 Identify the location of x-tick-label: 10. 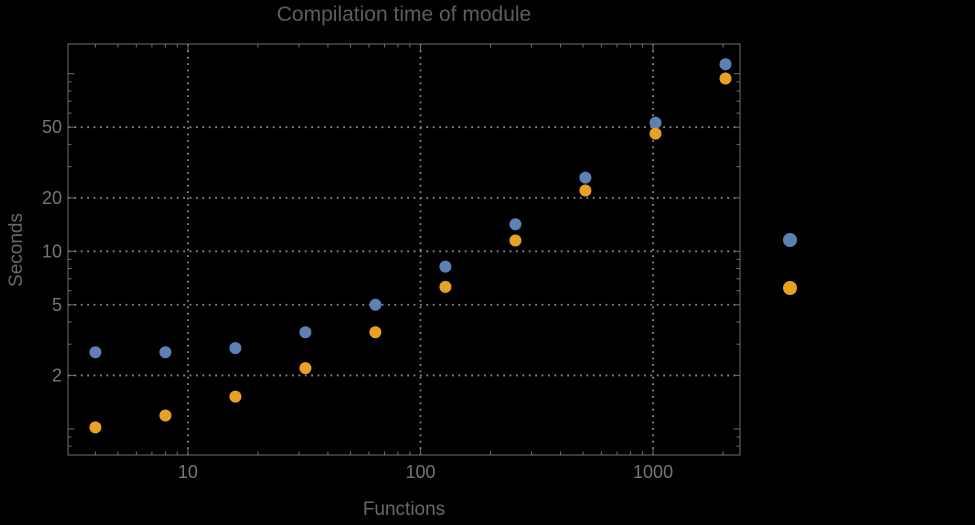
(188, 472).